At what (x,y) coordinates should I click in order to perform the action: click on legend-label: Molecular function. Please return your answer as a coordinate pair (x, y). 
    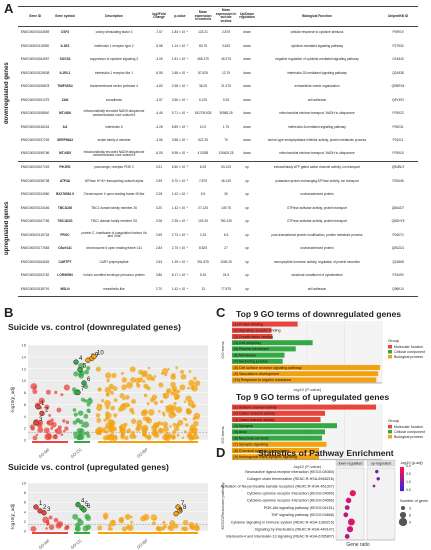
    Looking at the image, I should click on (408, 347).